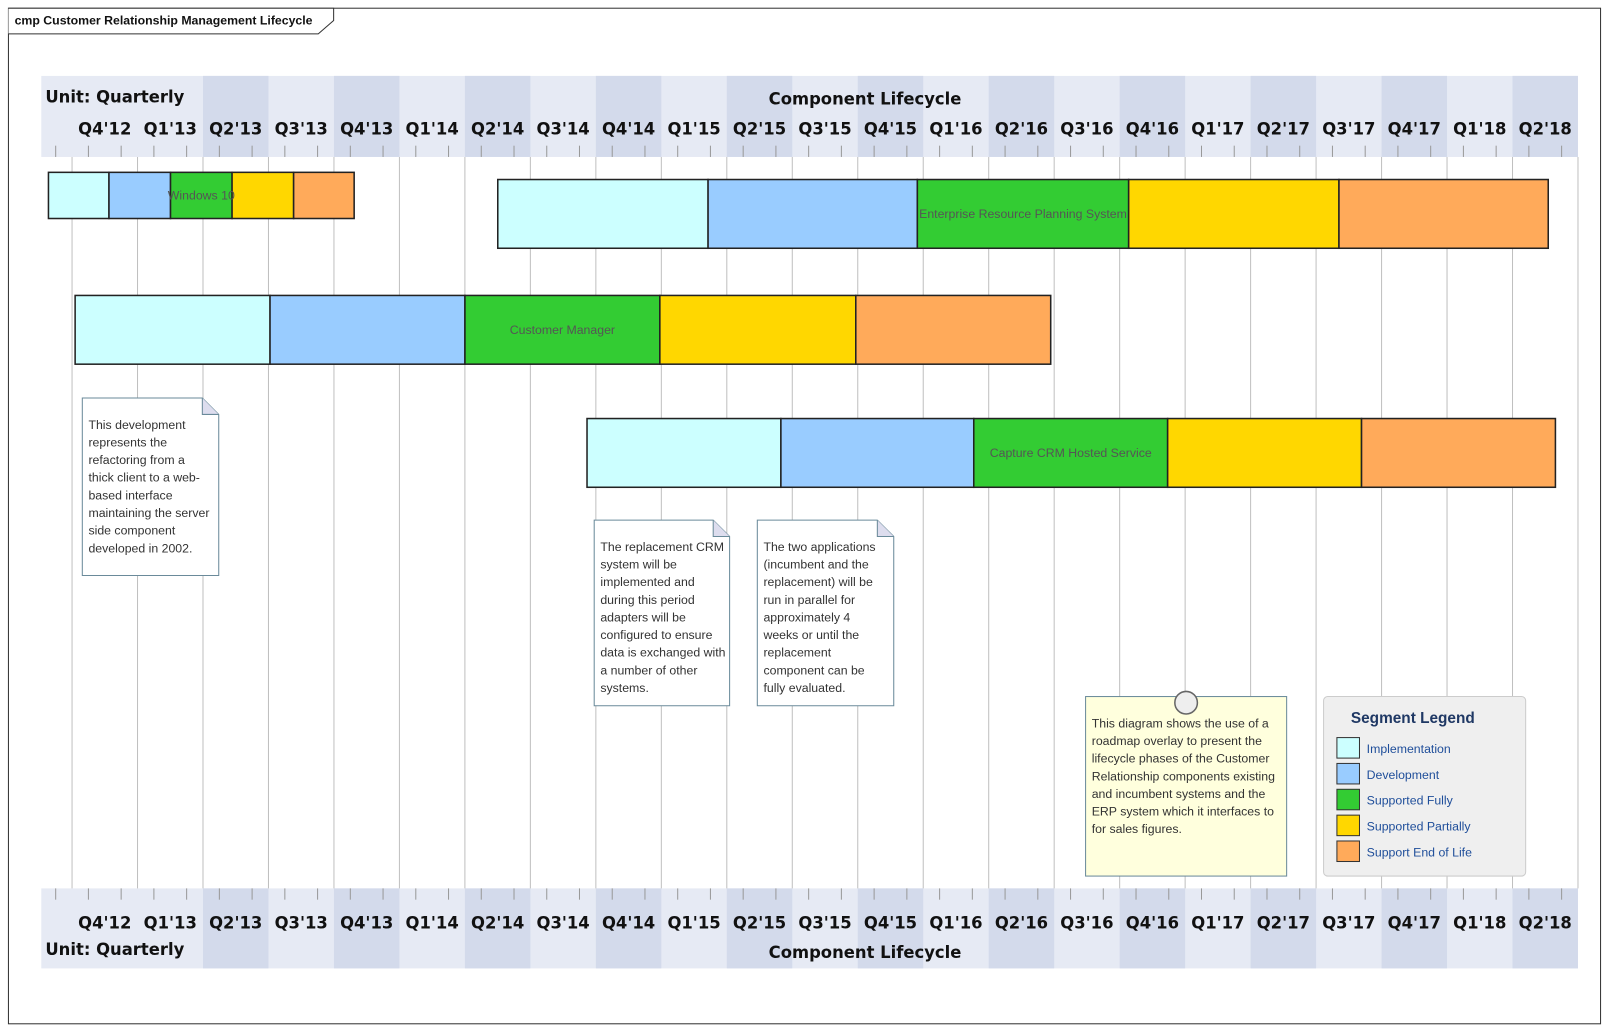  Describe the element at coordinates (804, 688) in the screenshot. I see `note-text: fully evaluated.` at that location.